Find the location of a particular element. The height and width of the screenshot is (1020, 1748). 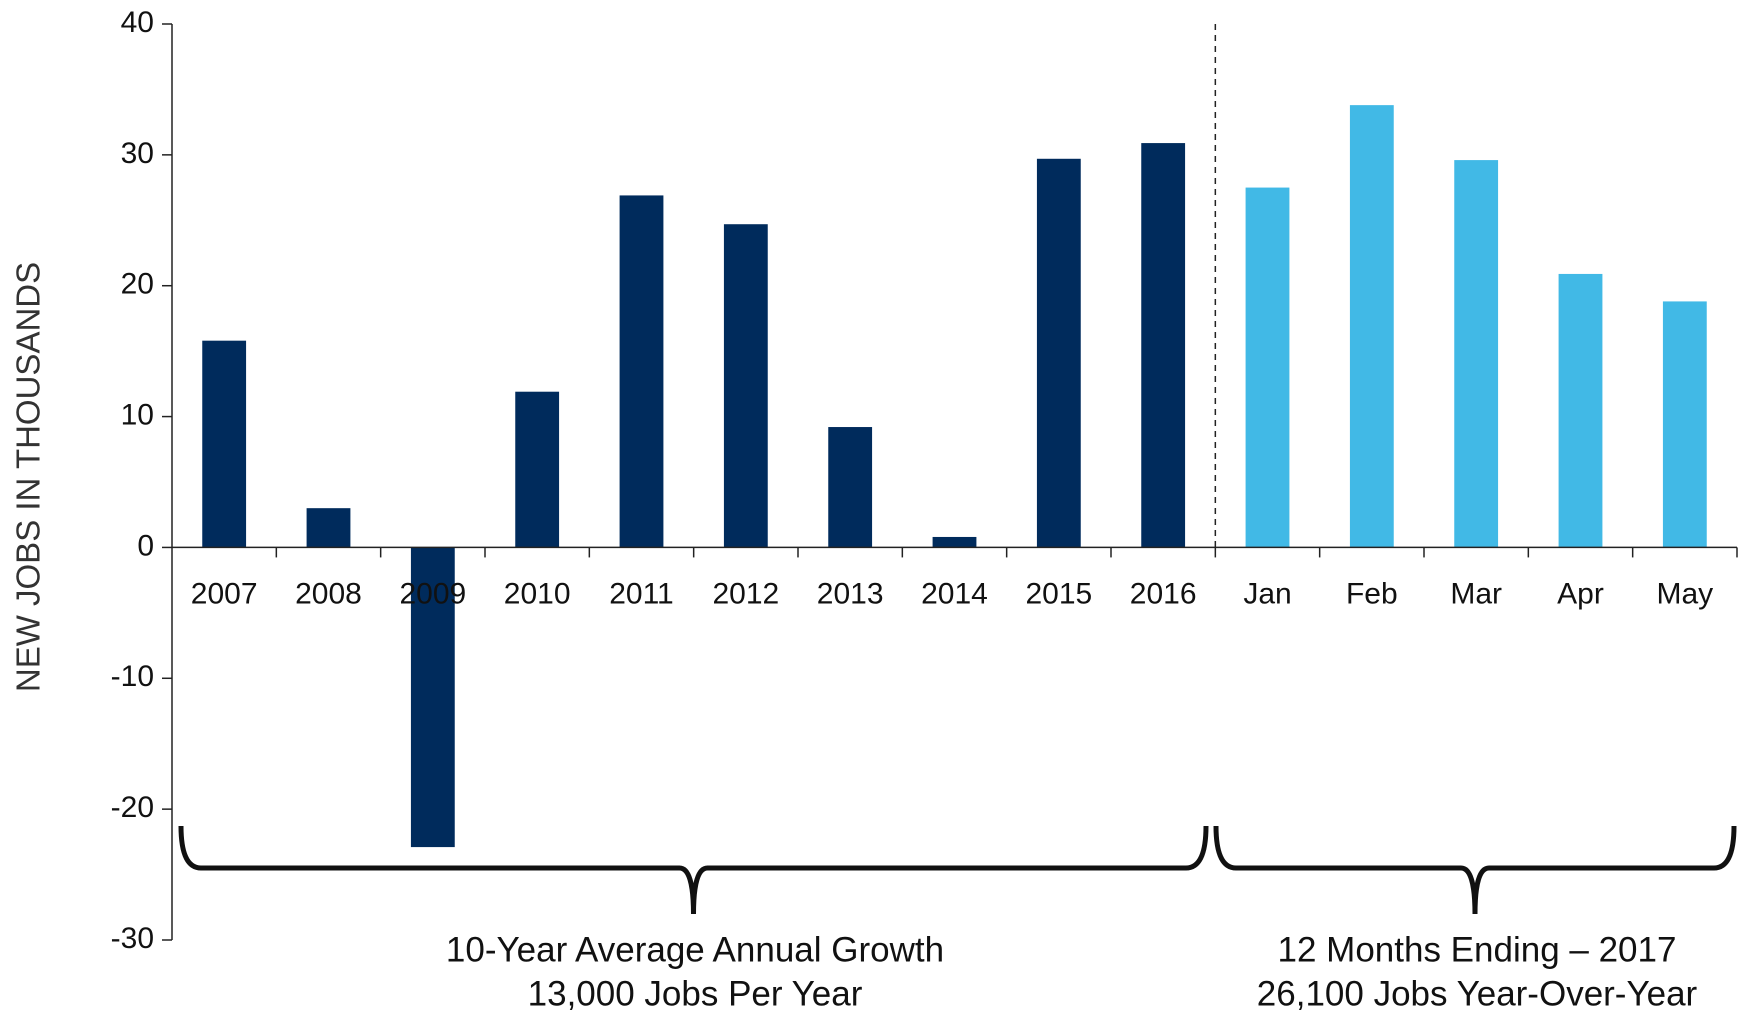

annotation: 10-Year Average Annual Growth is located at coordinates (695, 949).